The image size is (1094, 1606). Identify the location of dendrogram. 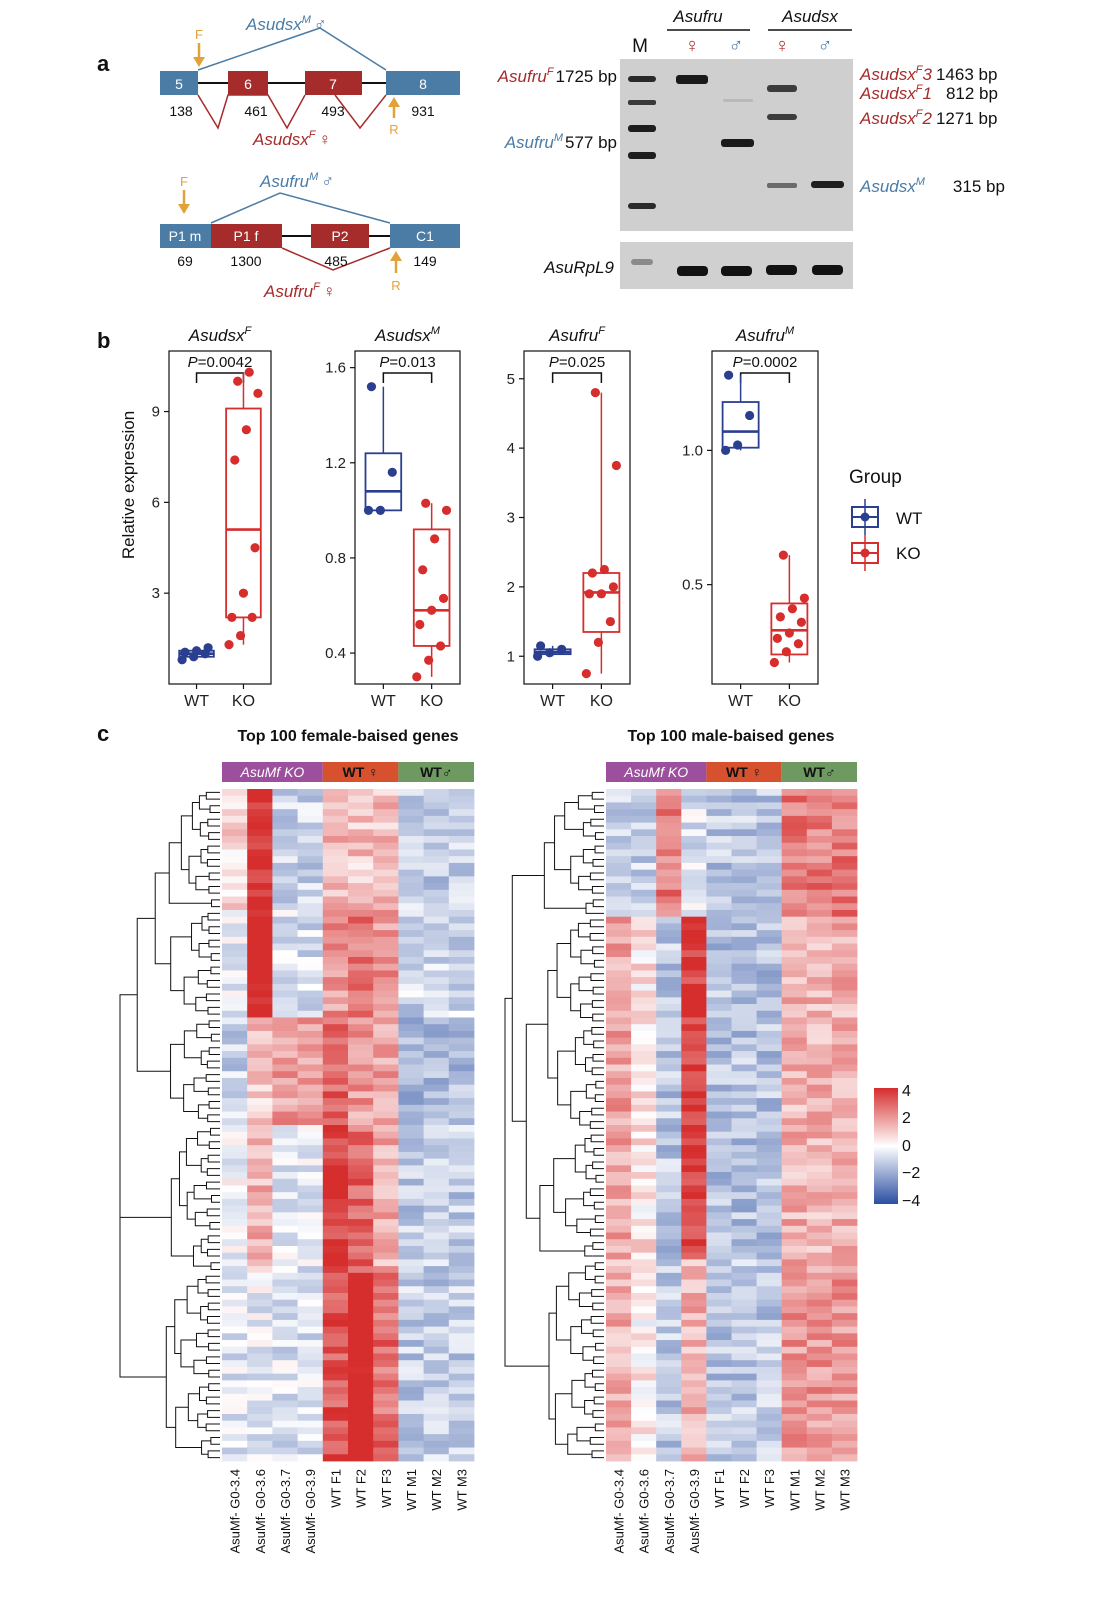
(554, 1125).